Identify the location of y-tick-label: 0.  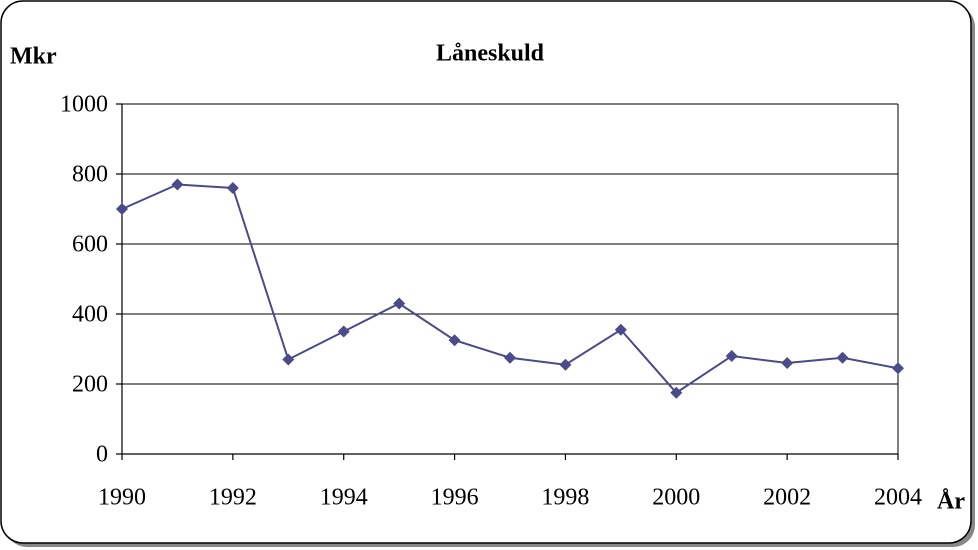
(102, 455).